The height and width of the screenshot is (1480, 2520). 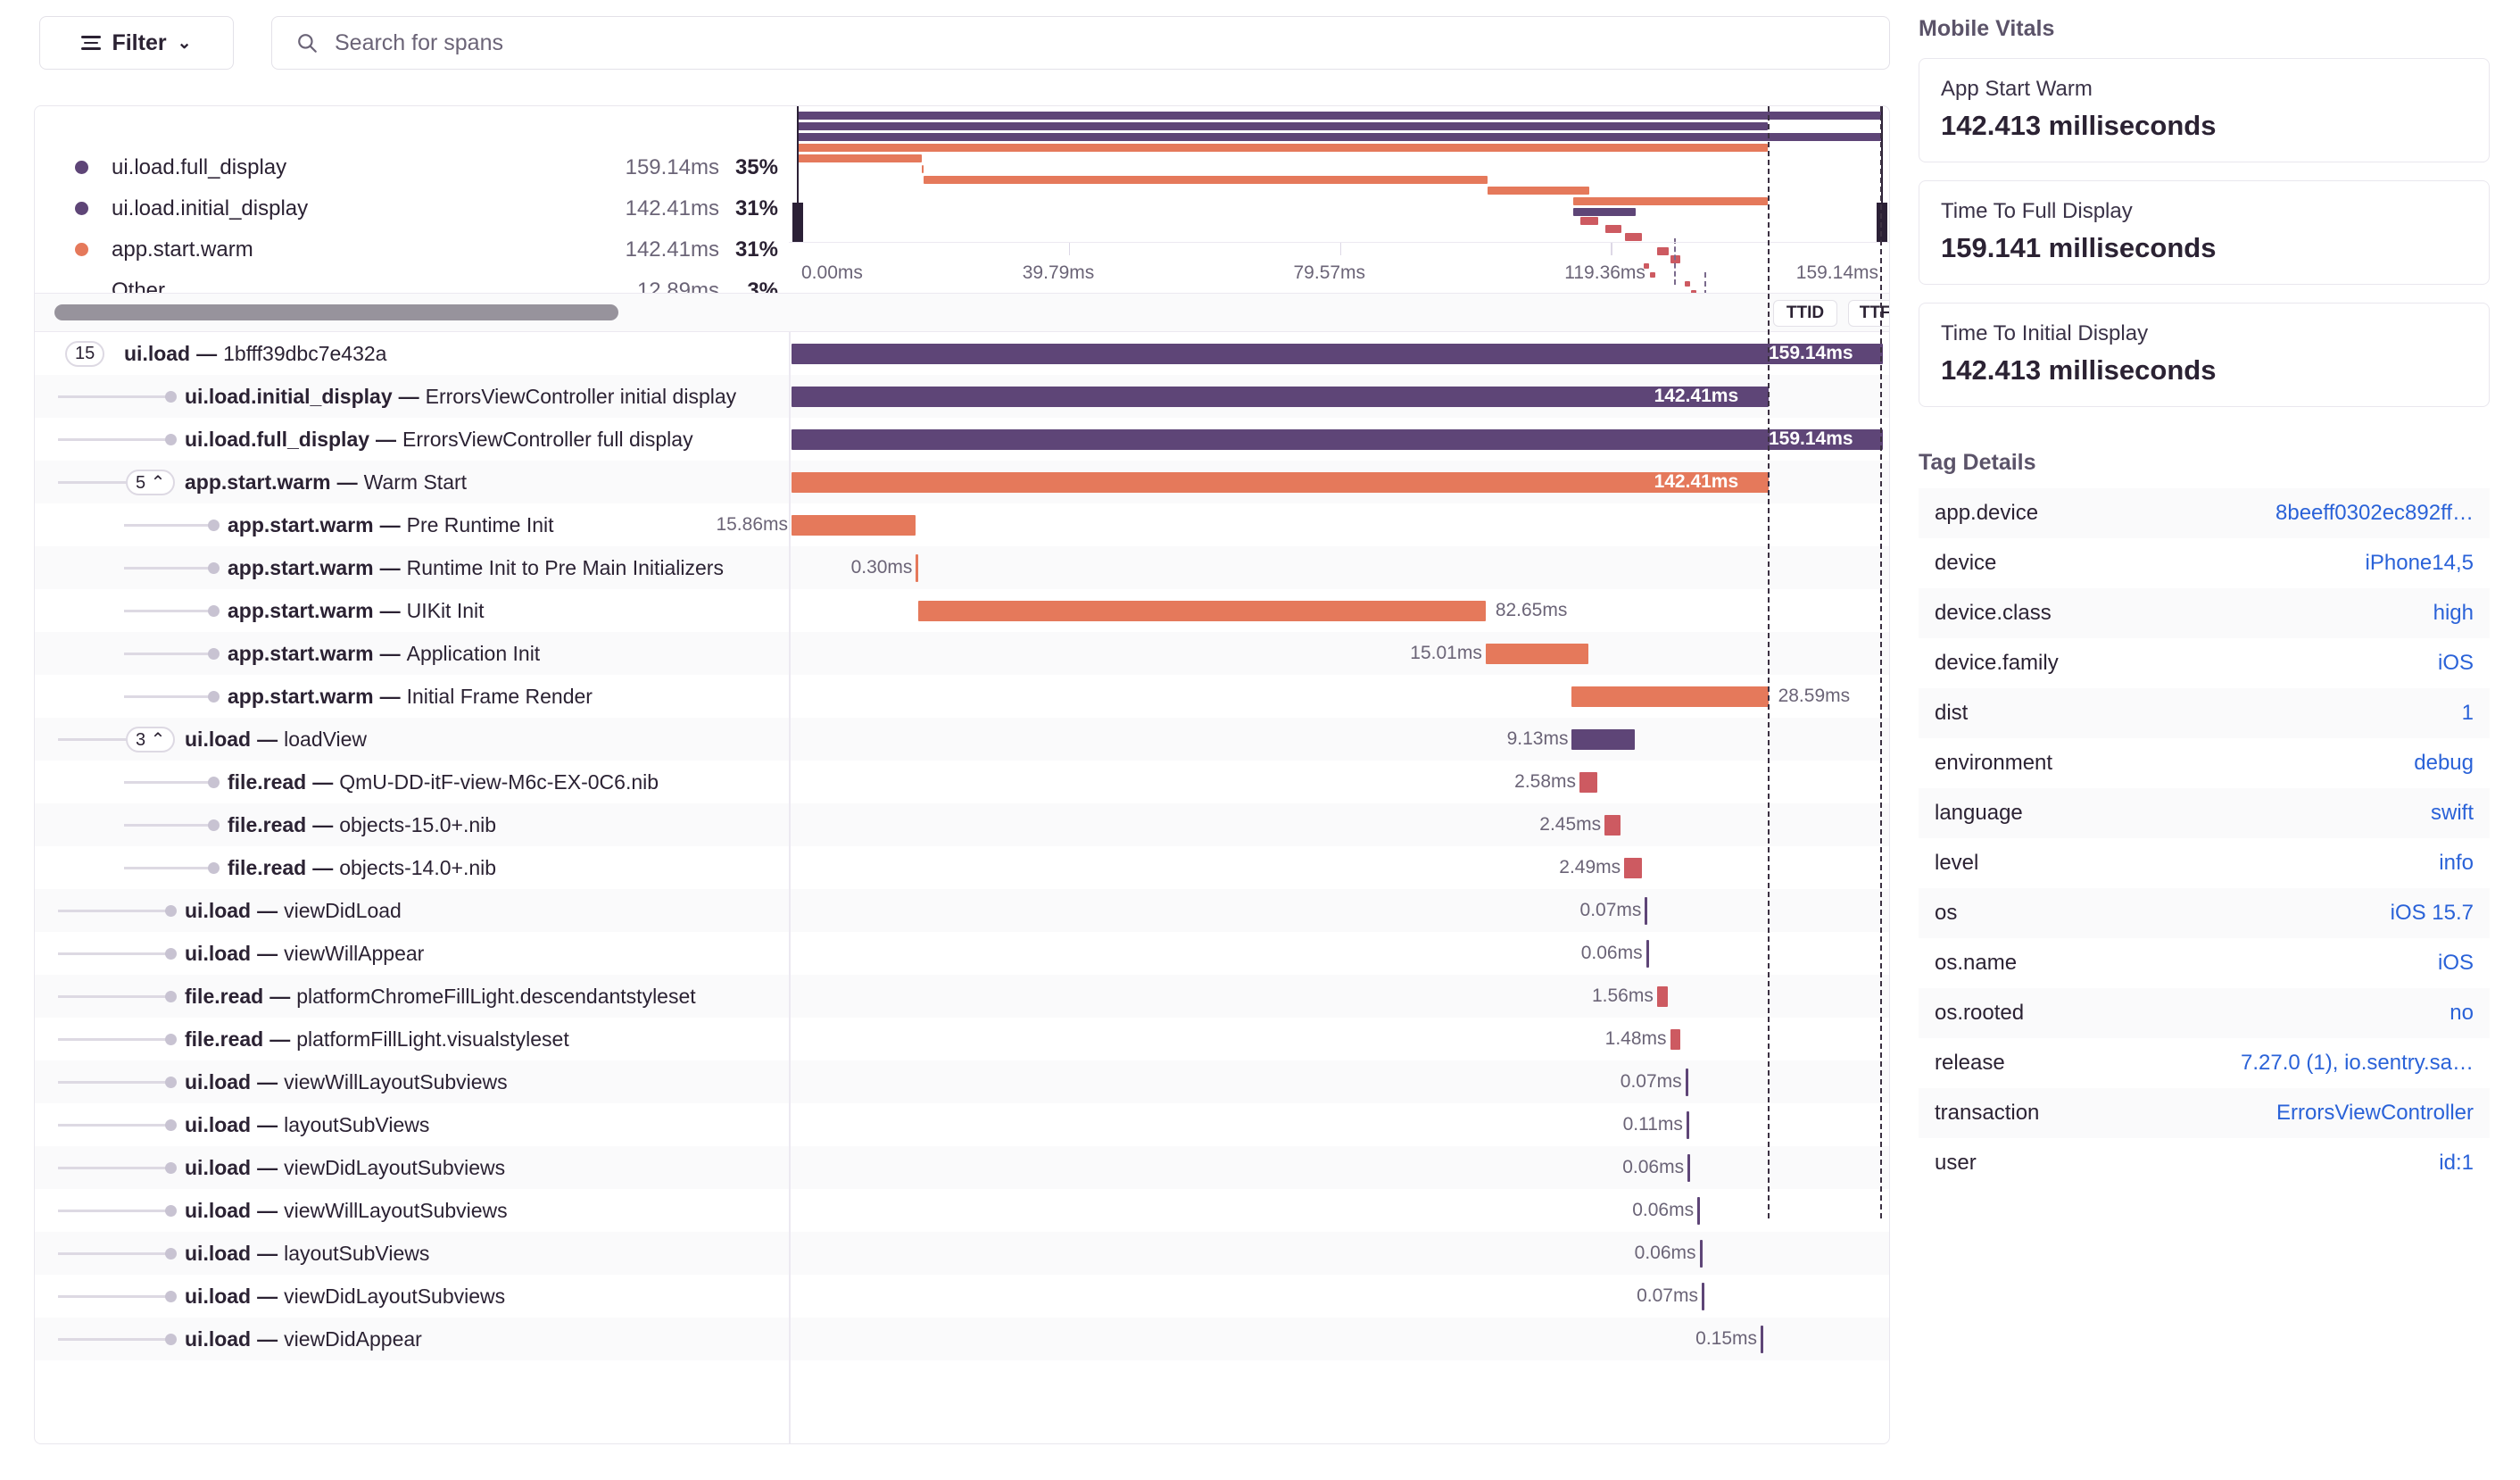 I want to click on tag-value: iOS, so click(x=2455, y=663).